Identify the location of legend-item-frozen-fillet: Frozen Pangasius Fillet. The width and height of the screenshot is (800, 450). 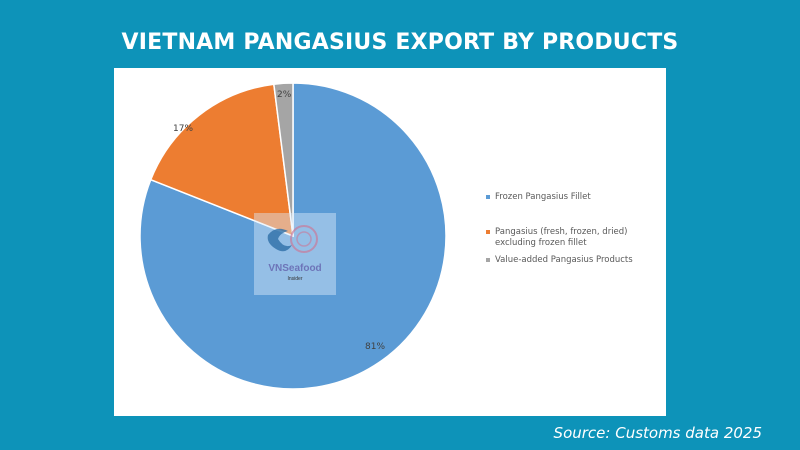
(576, 197).